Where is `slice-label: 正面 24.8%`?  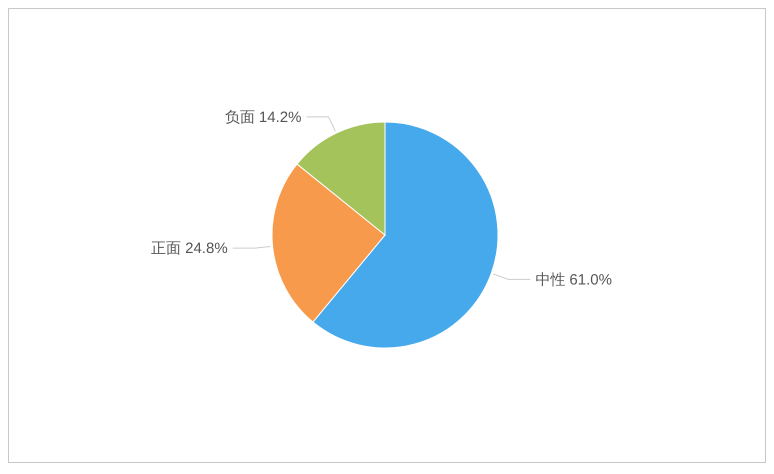
slice-label: 正面 24.8% is located at coordinates (189, 249).